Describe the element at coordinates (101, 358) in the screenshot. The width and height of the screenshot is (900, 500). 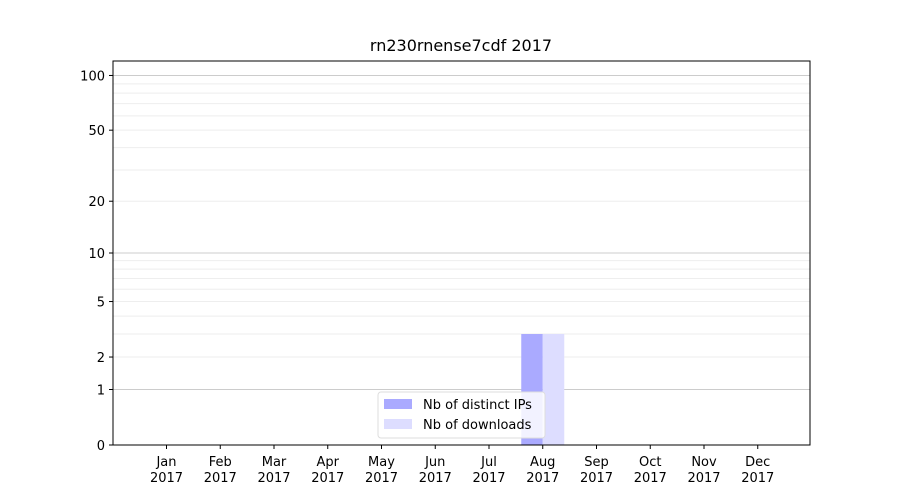
I see `y-tick-label: 2` at that location.